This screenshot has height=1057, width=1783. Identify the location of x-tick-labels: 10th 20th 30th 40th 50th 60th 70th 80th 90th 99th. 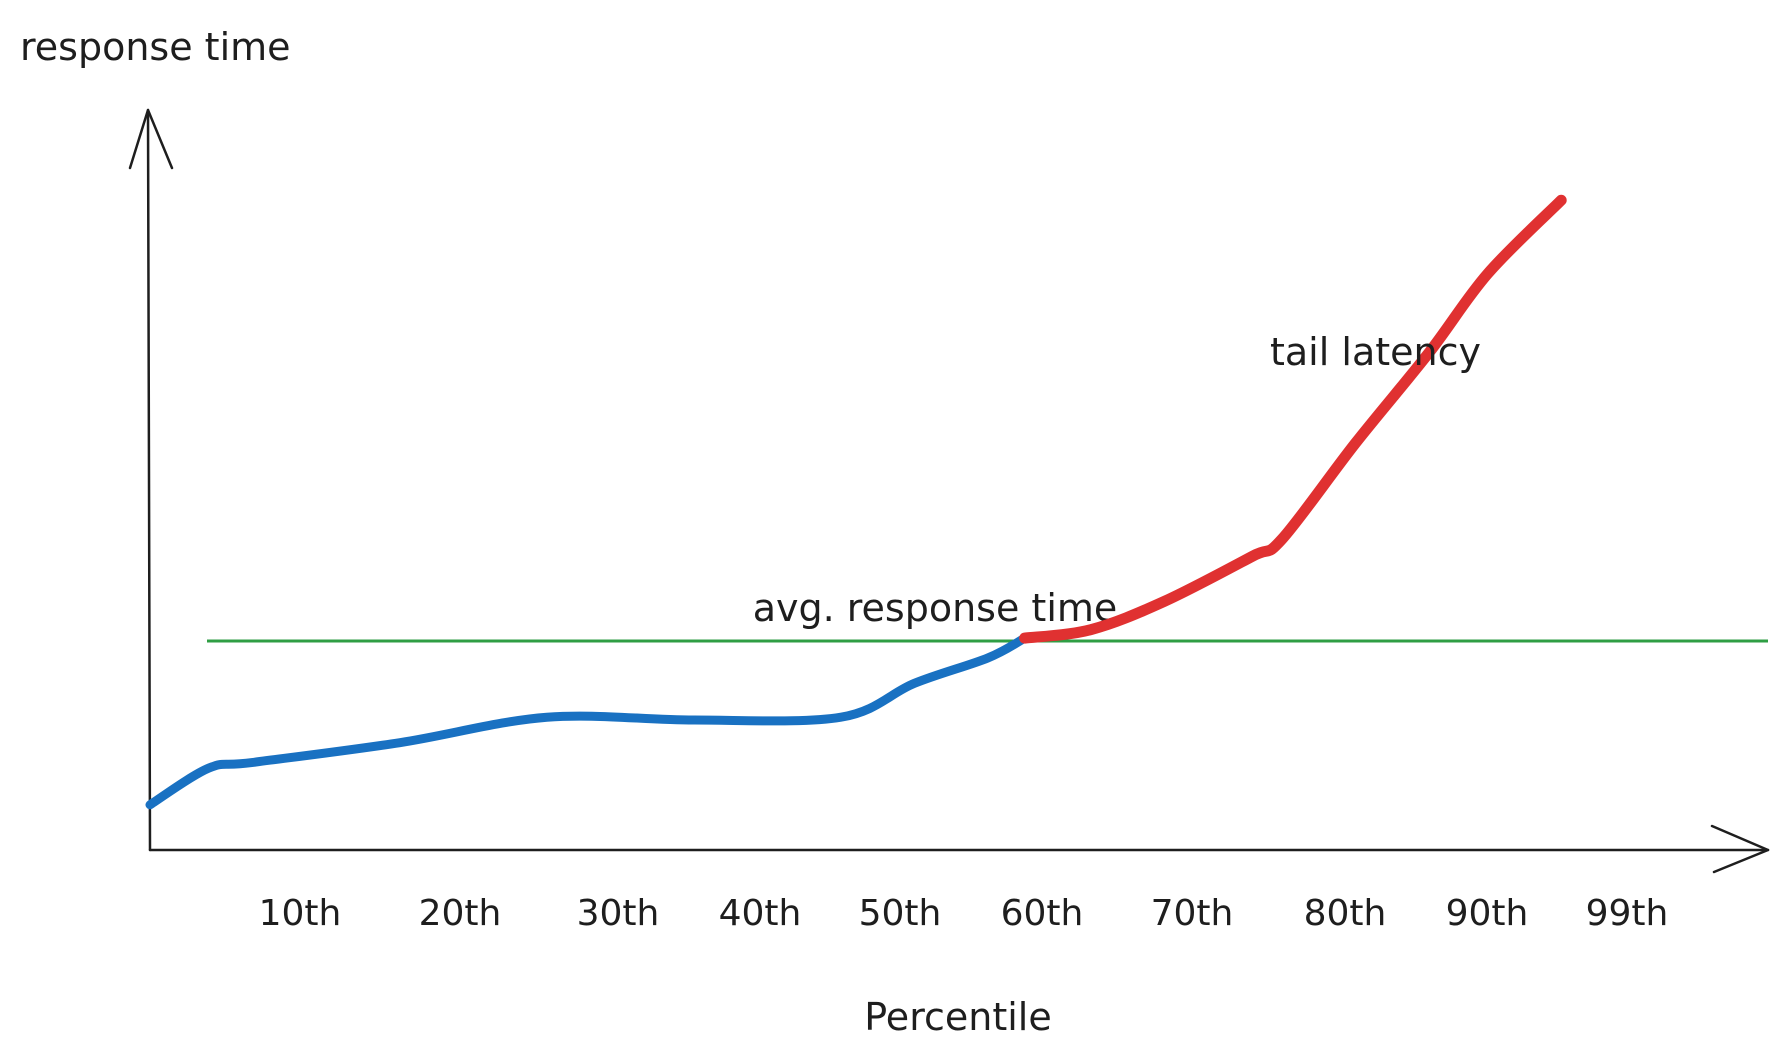
(964, 913).